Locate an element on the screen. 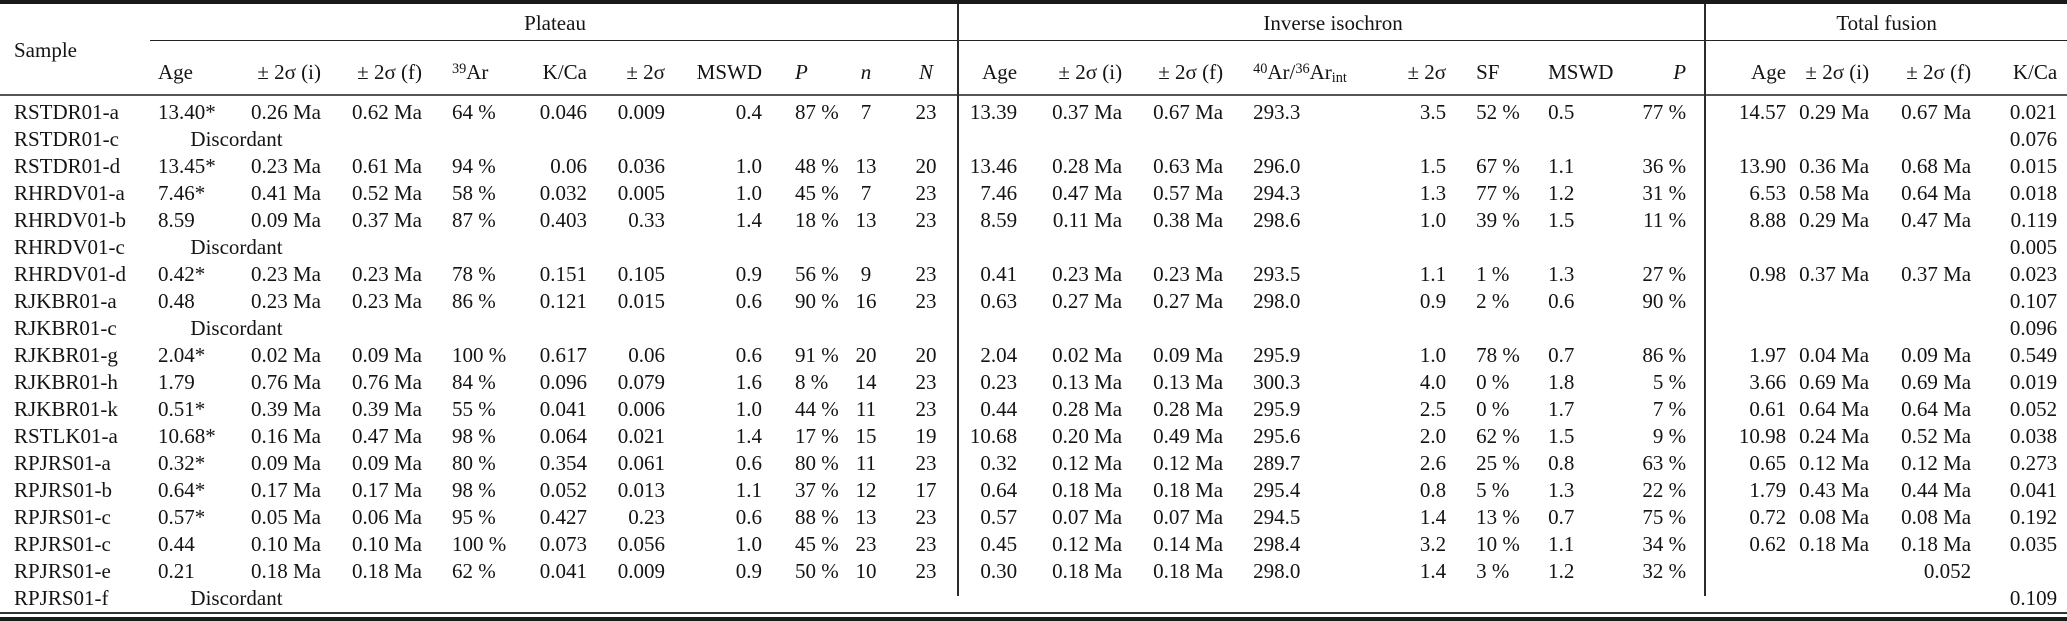 This screenshot has width=2067, height=621. plateau-cell: 14 is located at coordinates (866, 382).